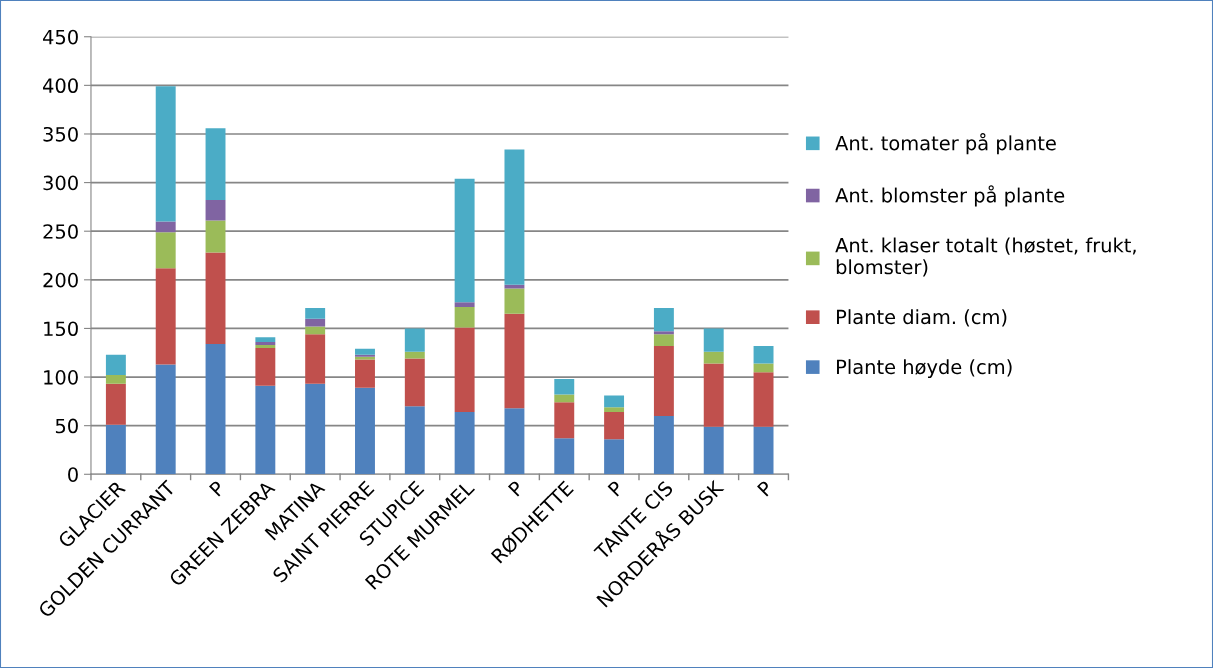 This screenshot has width=1213, height=668. Describe the element at coordinates (950, 196) in the screenshot. I see `legend-label: Ant. blomster på plante` at that location.